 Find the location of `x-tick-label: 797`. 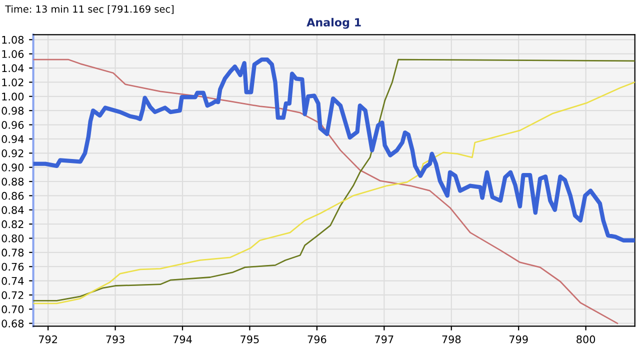

x-tick-label: 797 is located at coordinates (384, 339).